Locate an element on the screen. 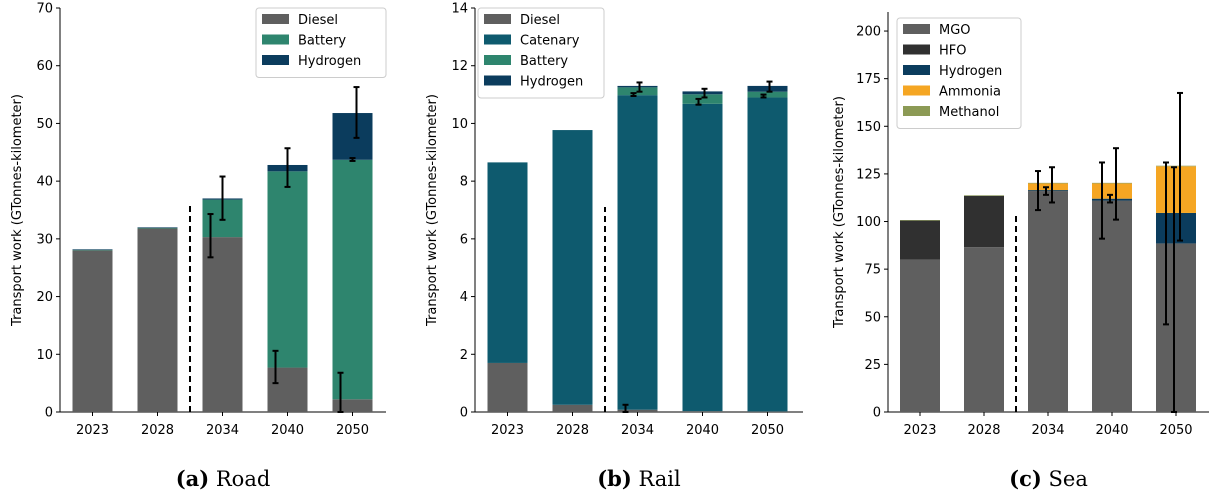  y-tick-label: 0 is located at coordinates (49, 413).